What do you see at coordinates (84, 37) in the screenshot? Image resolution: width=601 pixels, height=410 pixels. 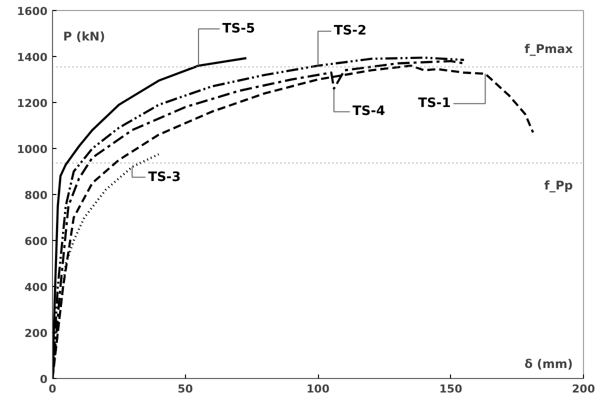 I see `y-axis-title: P (kN)` at bounding box center [84, 37].